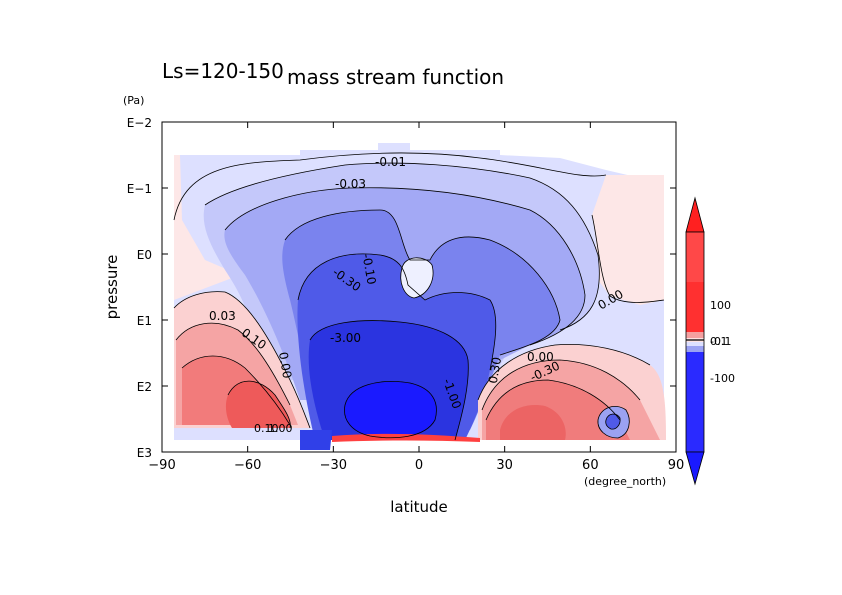  I want to click on chart-title: mass stream function, so click(395, 77).